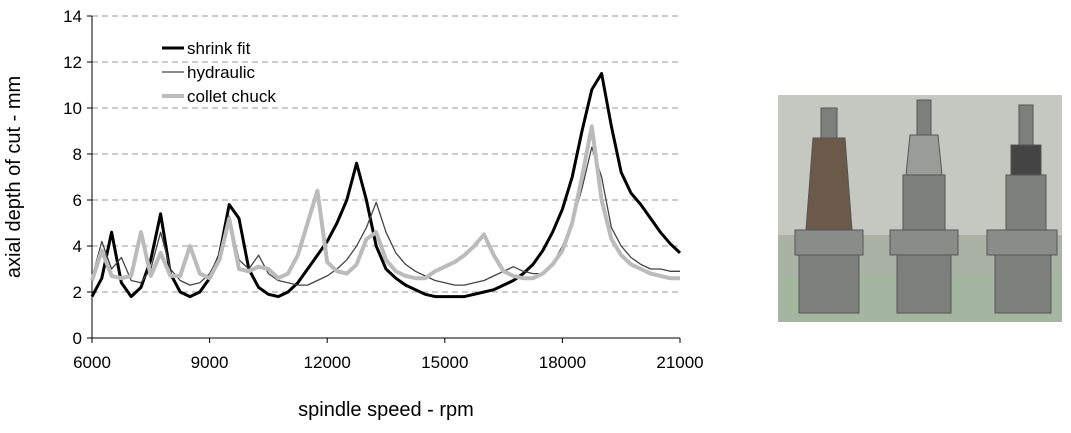  Describe the element at coordinates (386, 410) in the screenshot. I see `x-axis-label: spindle speed - rpm` at that location.